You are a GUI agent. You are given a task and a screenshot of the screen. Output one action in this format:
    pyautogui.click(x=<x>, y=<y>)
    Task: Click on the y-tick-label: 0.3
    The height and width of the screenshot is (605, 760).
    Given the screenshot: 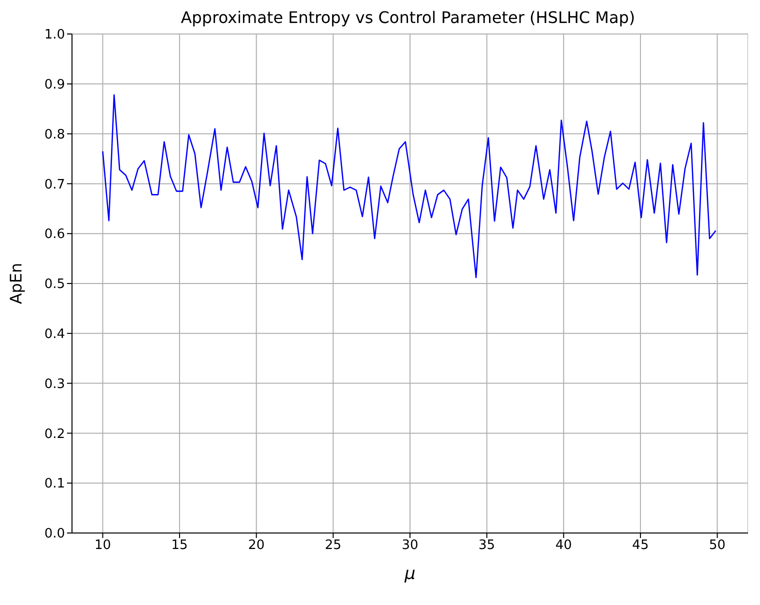 What is the action you would take?
    pyautogui.click(x=54, y=384)
    